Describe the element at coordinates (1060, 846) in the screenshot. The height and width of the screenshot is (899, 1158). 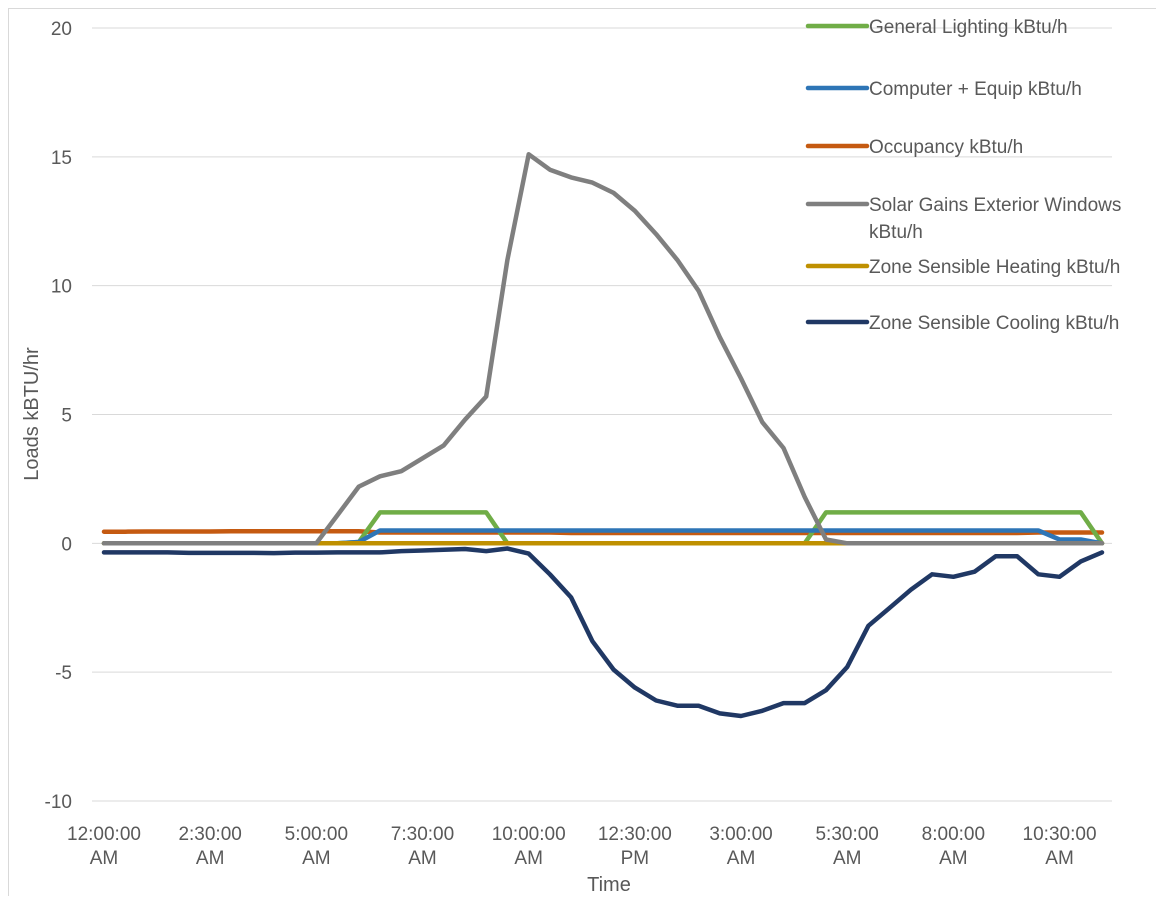
I see `x-tick-label: 10:30:00 AM` at that location.